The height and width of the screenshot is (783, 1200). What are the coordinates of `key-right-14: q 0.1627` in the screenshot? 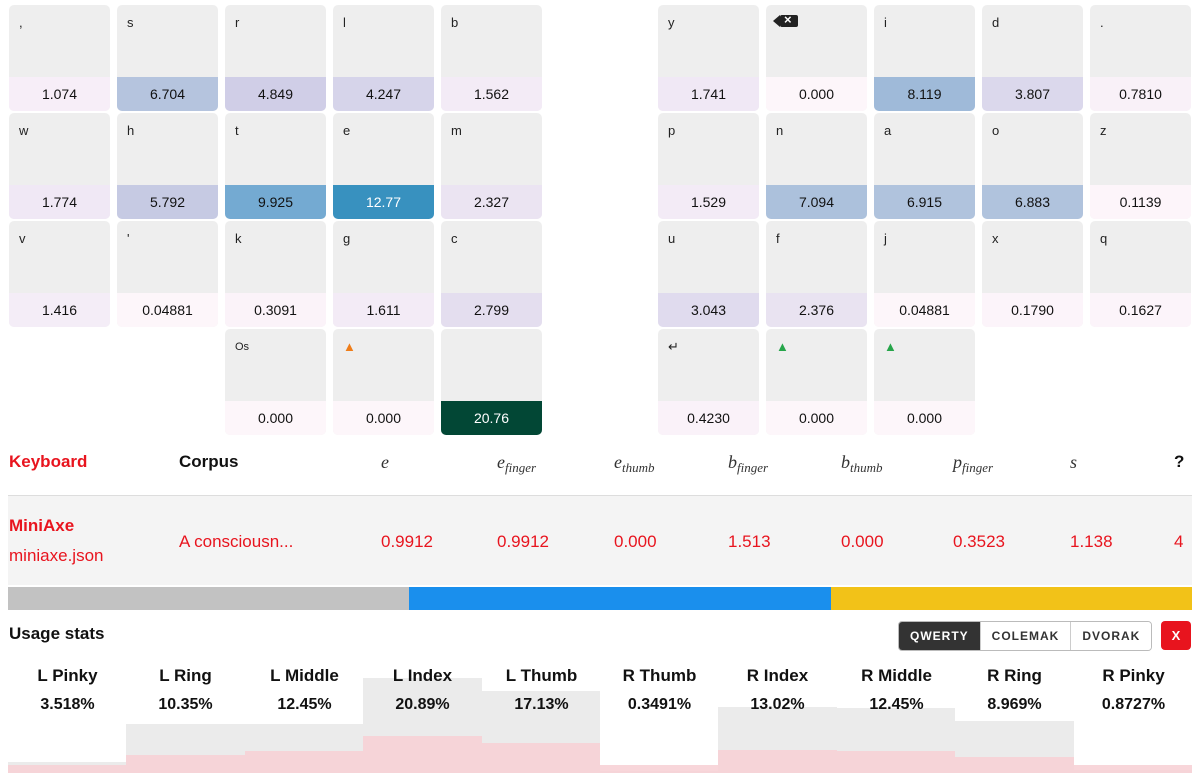 It's located at (1140, 274).